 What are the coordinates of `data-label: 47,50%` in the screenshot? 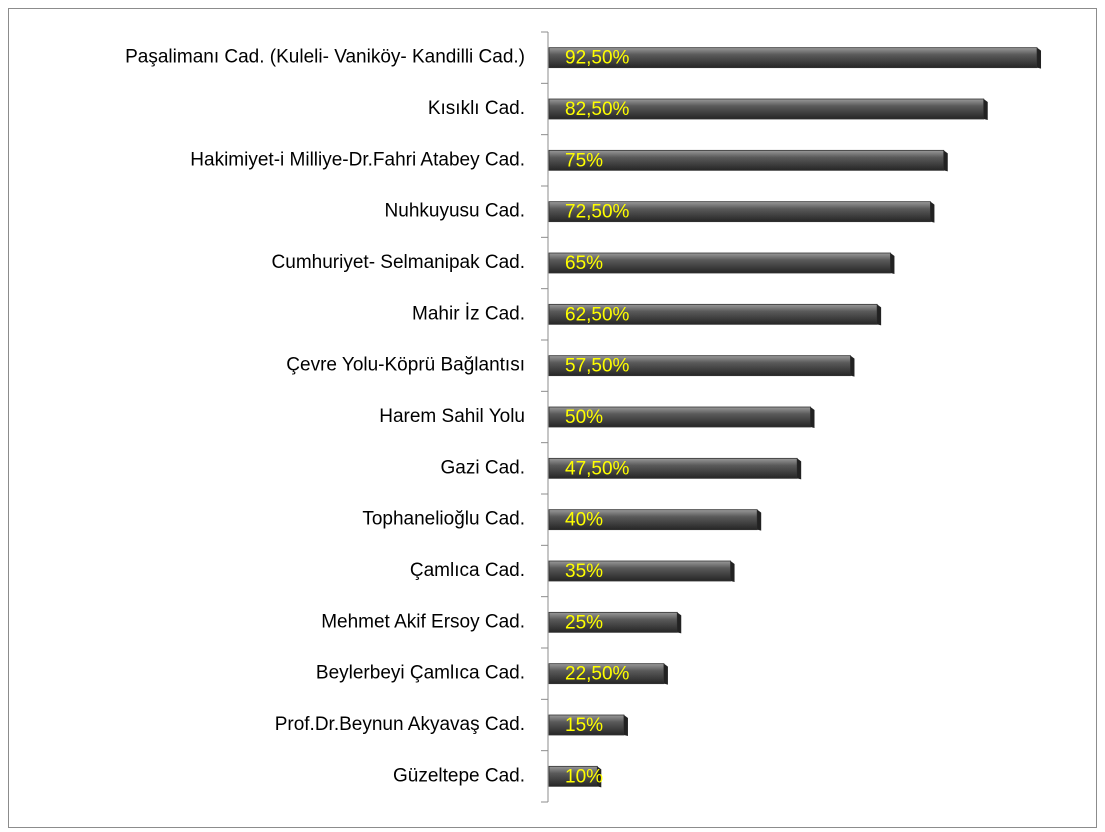 It's located at (597, 468).